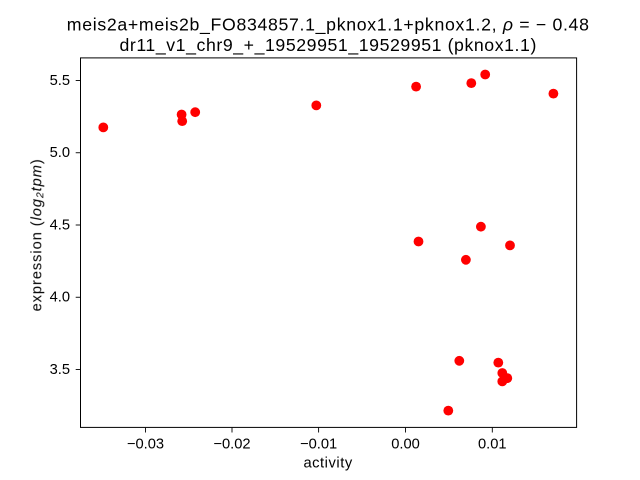 Image resolution: width=640 pixels, height=480 pixels. I want to click on svg-text: 0.00, so click(405, 445).